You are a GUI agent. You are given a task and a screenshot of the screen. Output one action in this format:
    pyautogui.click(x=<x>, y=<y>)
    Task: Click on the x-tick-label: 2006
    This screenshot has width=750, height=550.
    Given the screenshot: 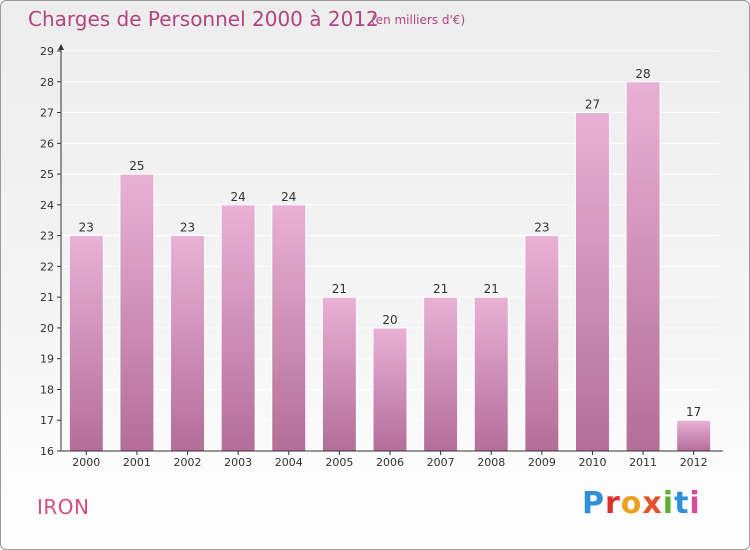 What is the action you would take?
    pyautogui.click(x=390, y=462)
    